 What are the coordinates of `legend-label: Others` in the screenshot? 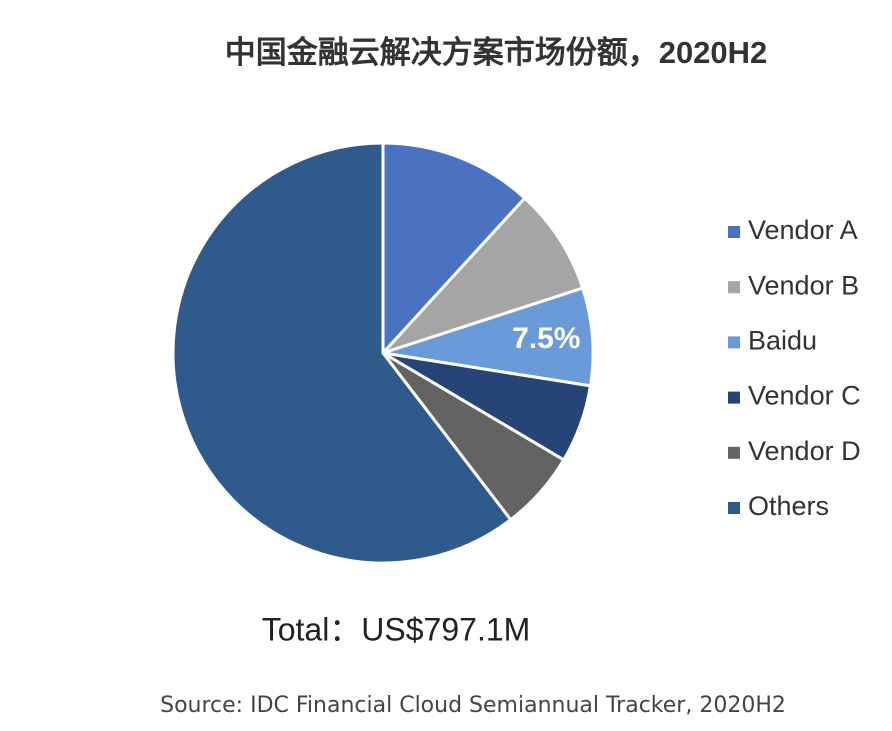 It's located at (788, 506).